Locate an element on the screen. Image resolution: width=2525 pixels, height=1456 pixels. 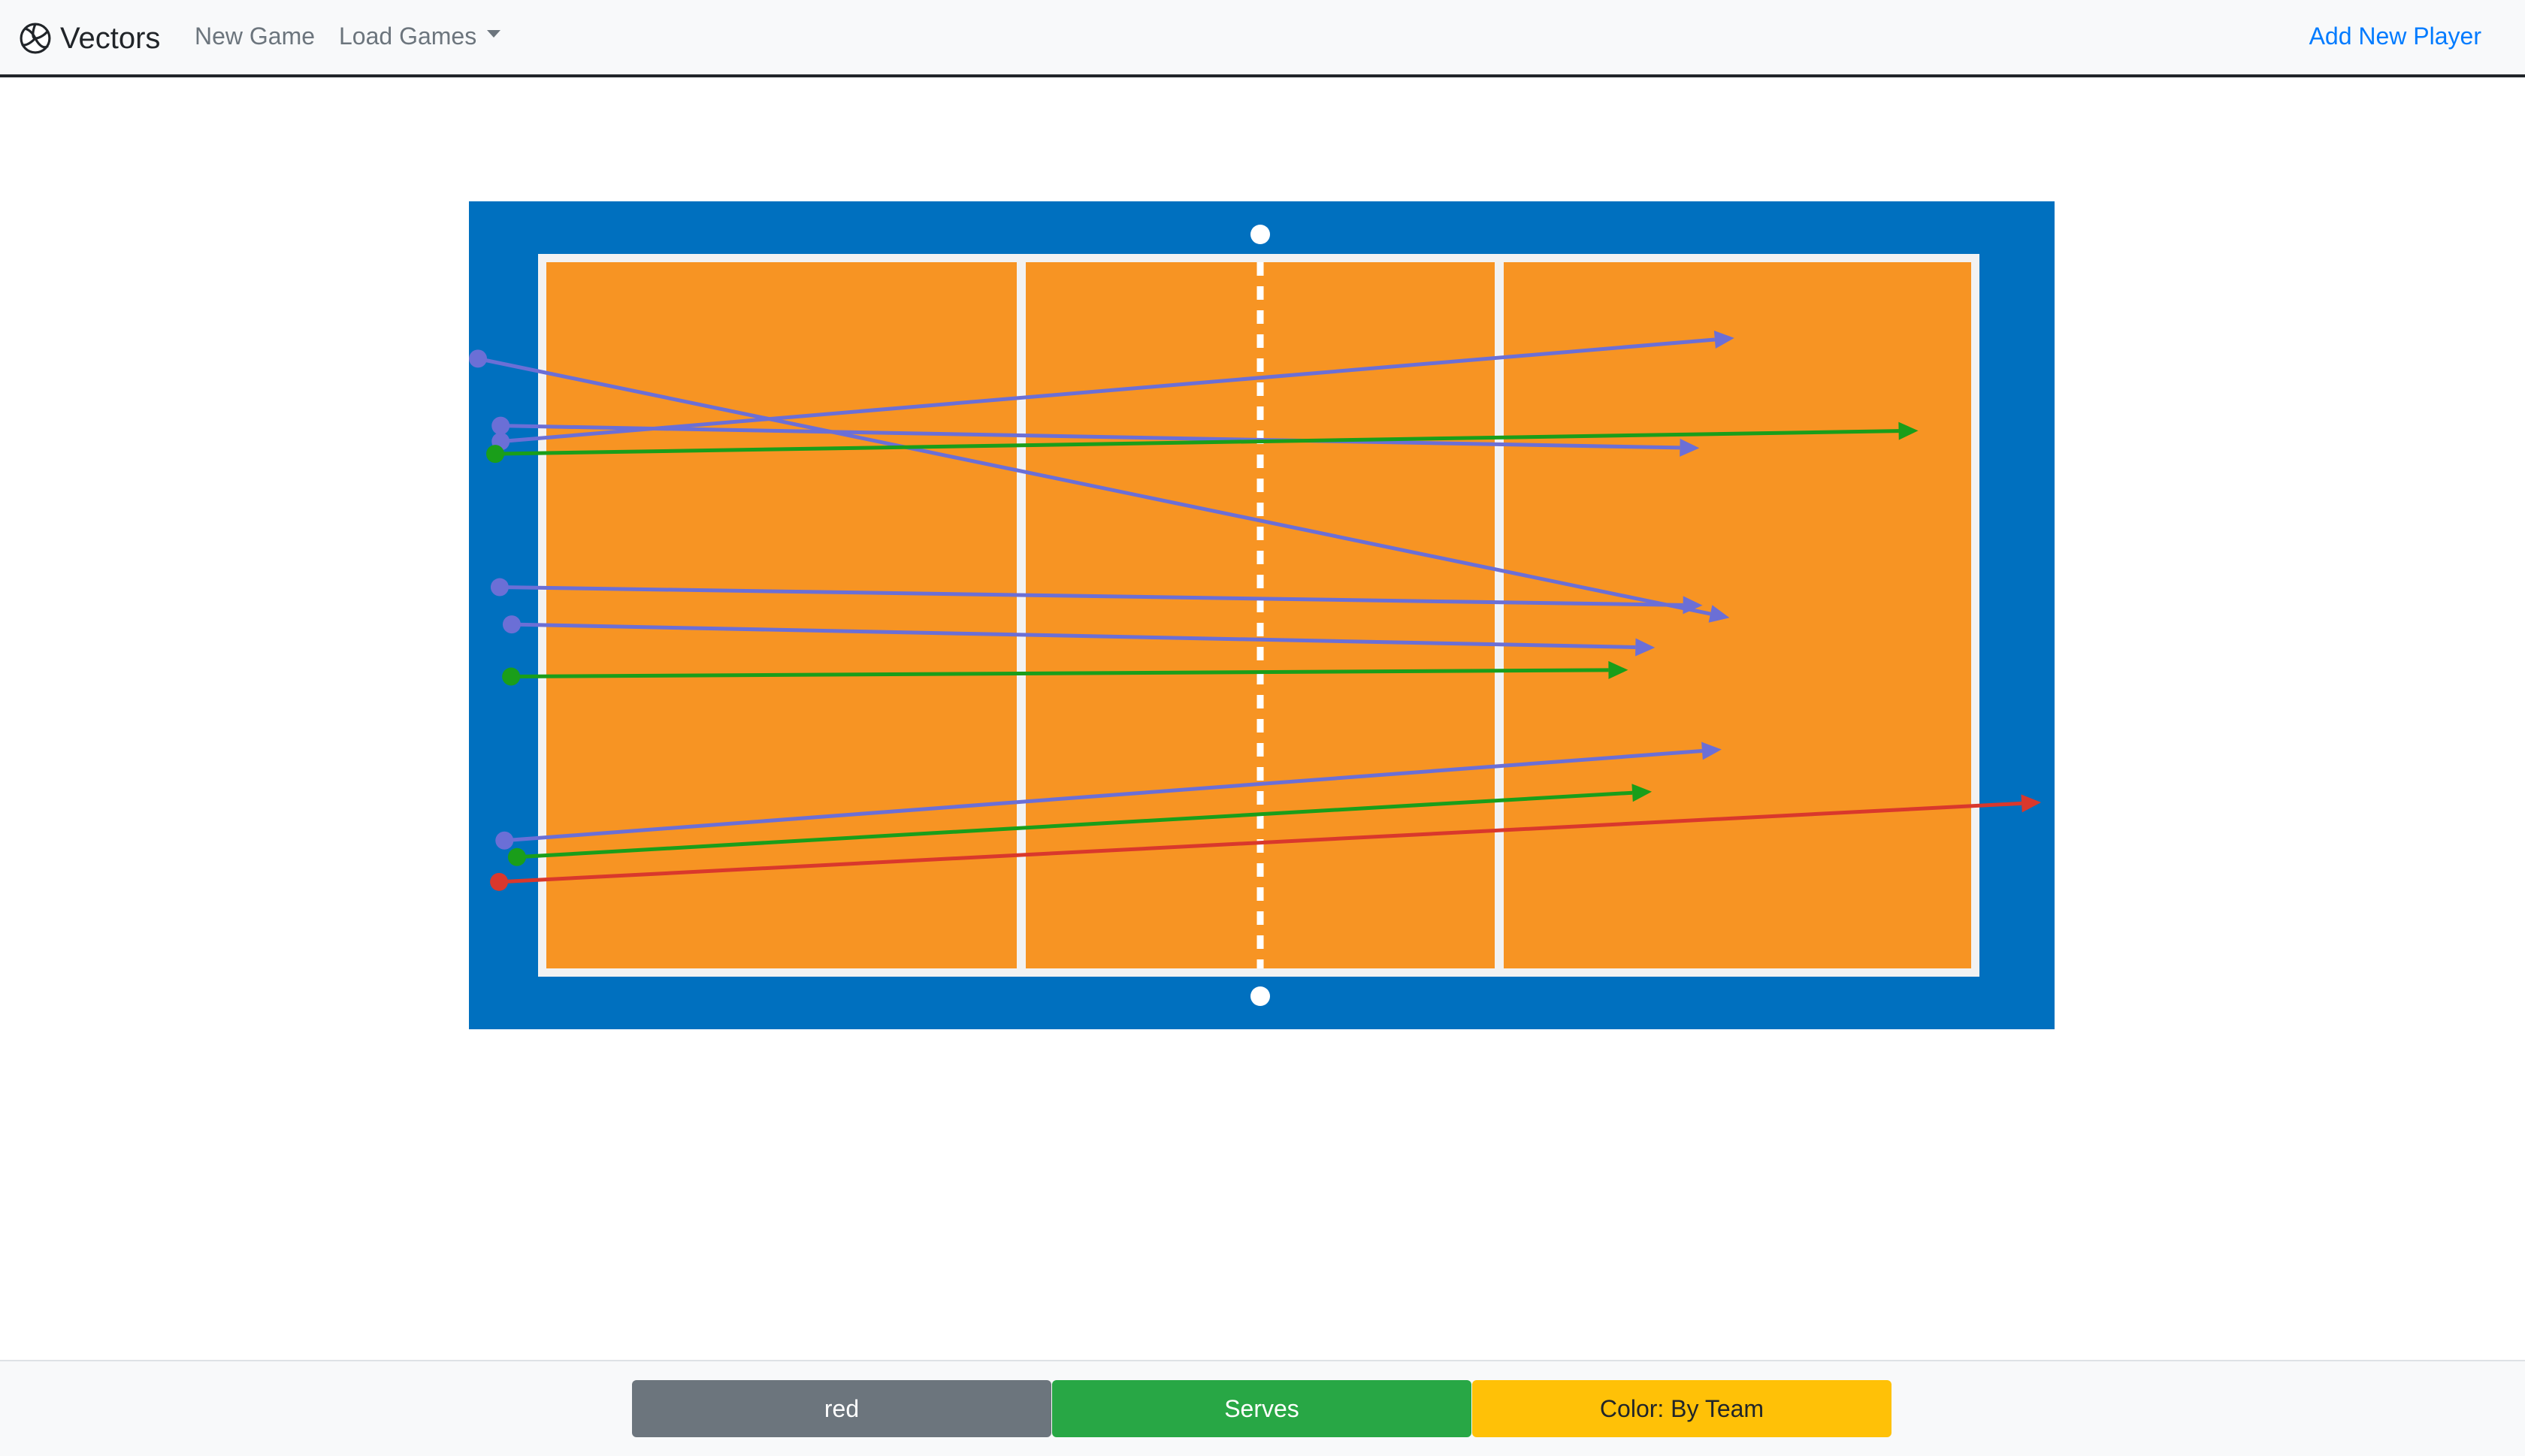
shot-type-button: Serves is located at coordinates (1261, 1408).